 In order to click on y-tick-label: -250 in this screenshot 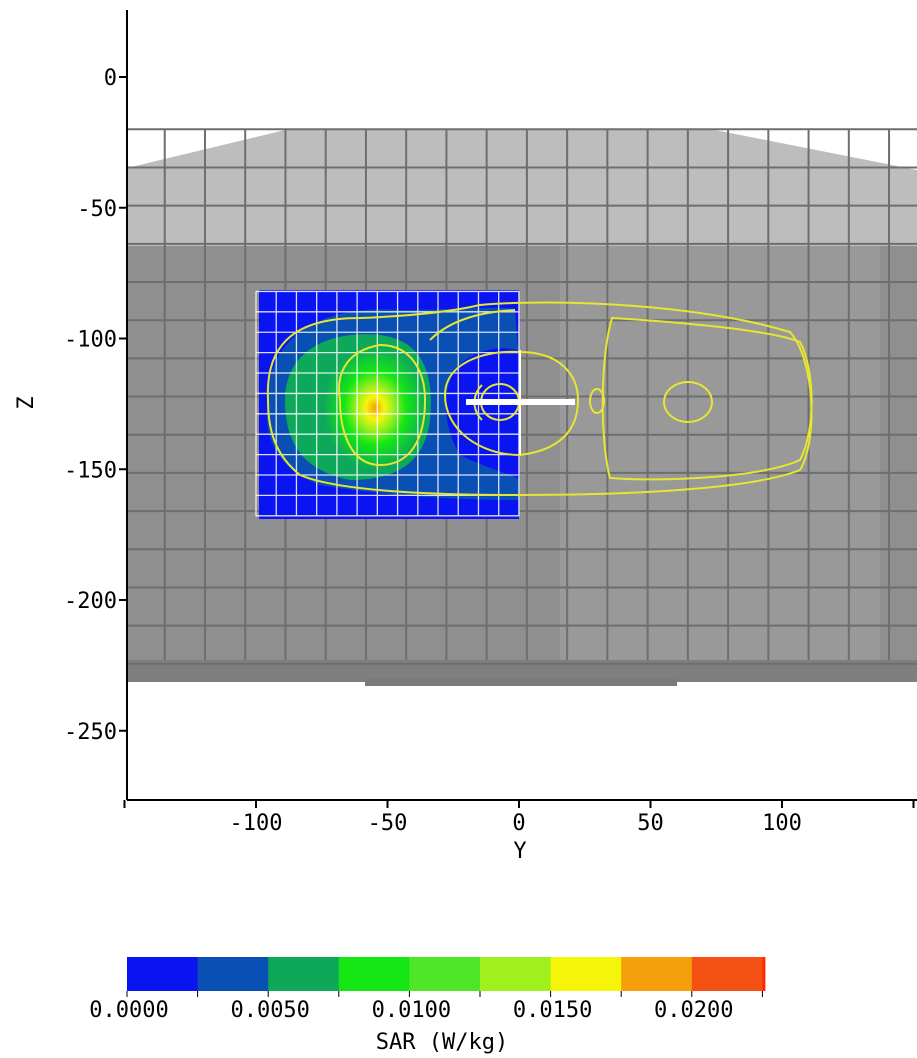, I will do `click(90, 732)`.